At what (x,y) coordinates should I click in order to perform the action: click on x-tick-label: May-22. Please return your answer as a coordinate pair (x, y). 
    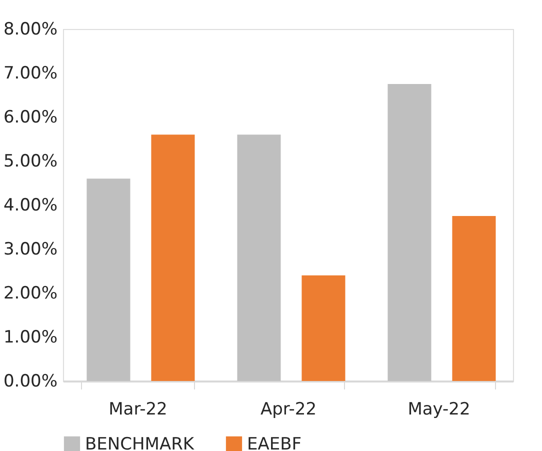
    Looking at the image, I should click on (439, 410).